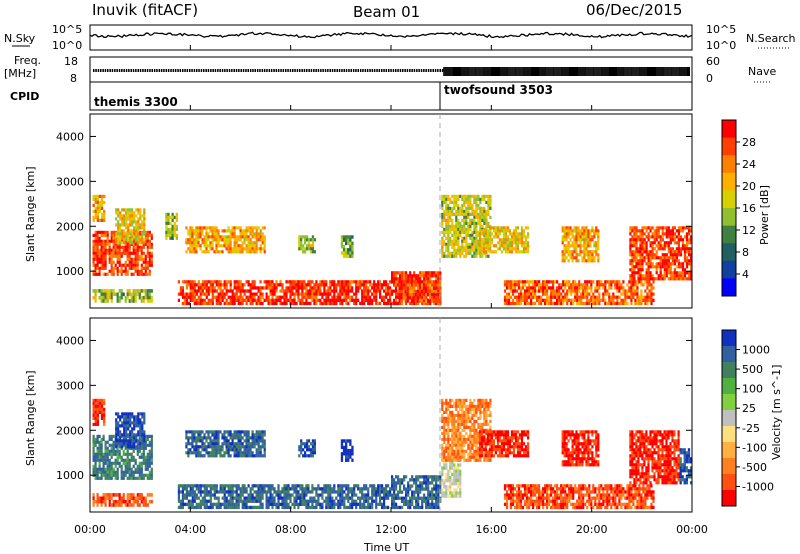  What do you see at coordinates (30, 214) in the screenshot?
I see `power-y-label: Slant Range [km]` at bounding box center [30, 214].